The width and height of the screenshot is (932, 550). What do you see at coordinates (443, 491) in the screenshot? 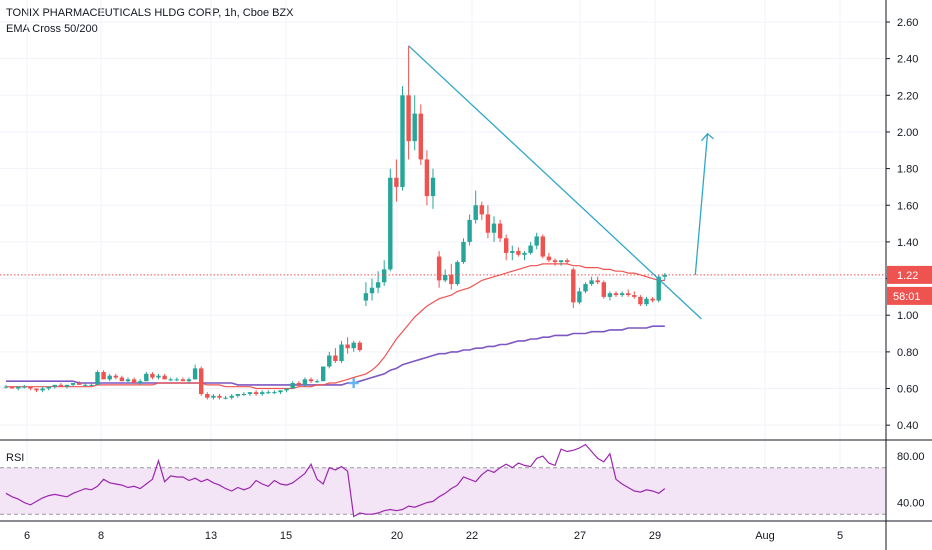
I see `rsi-band` at bounding box center [443, 491].